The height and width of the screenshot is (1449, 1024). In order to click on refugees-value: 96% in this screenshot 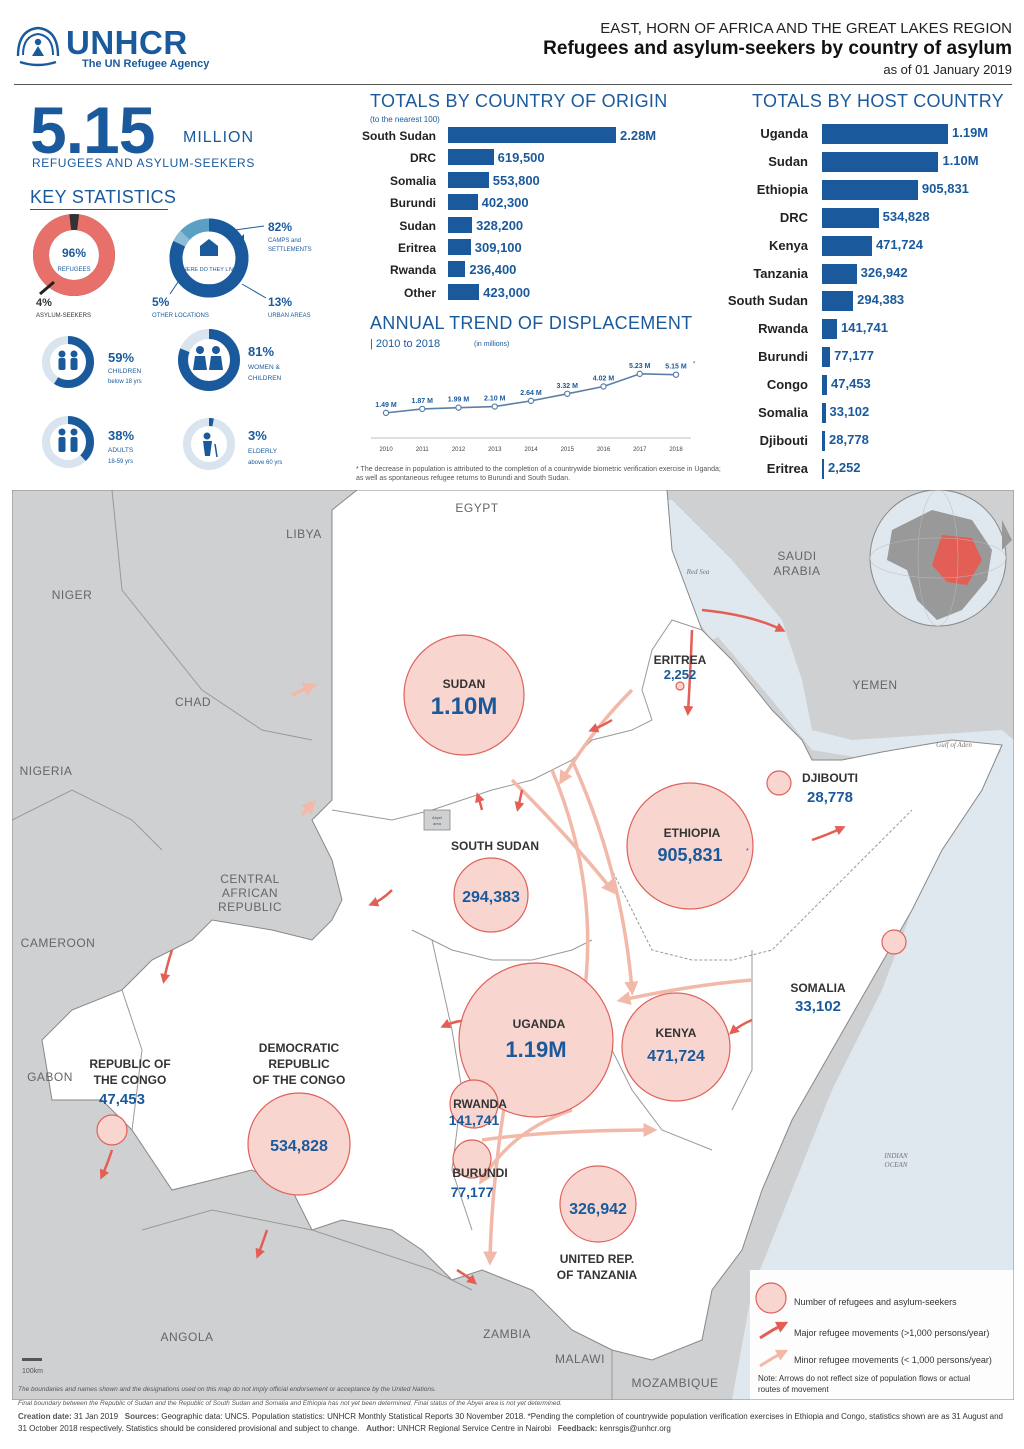, I will do `click(74, 253)`.